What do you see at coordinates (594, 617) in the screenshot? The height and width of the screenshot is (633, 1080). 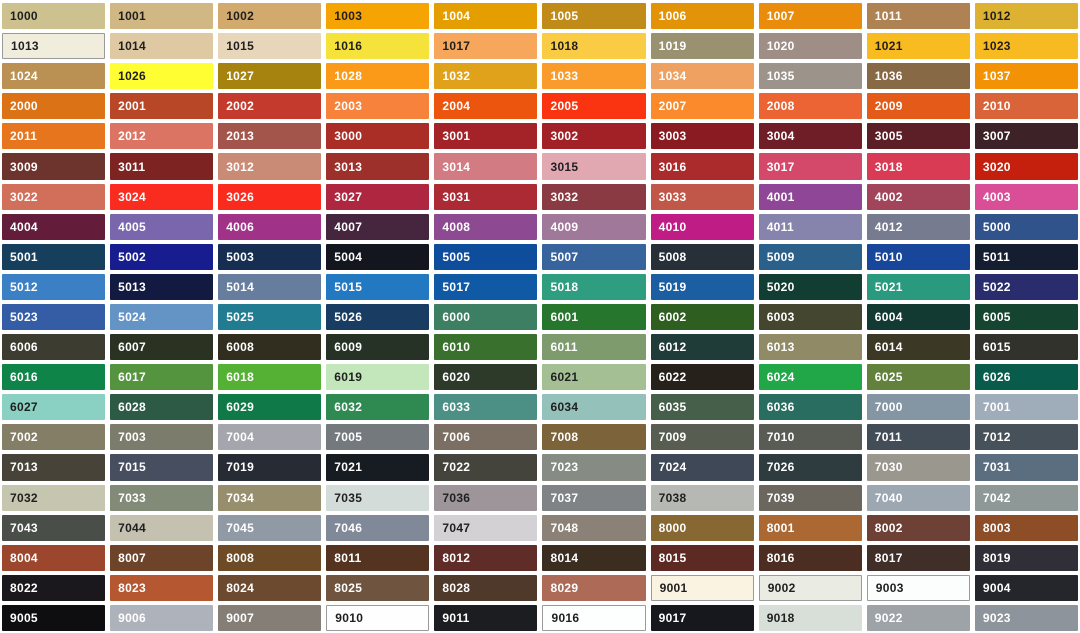 I see `color-swatch: 9016` at bounding box center [594, 617].